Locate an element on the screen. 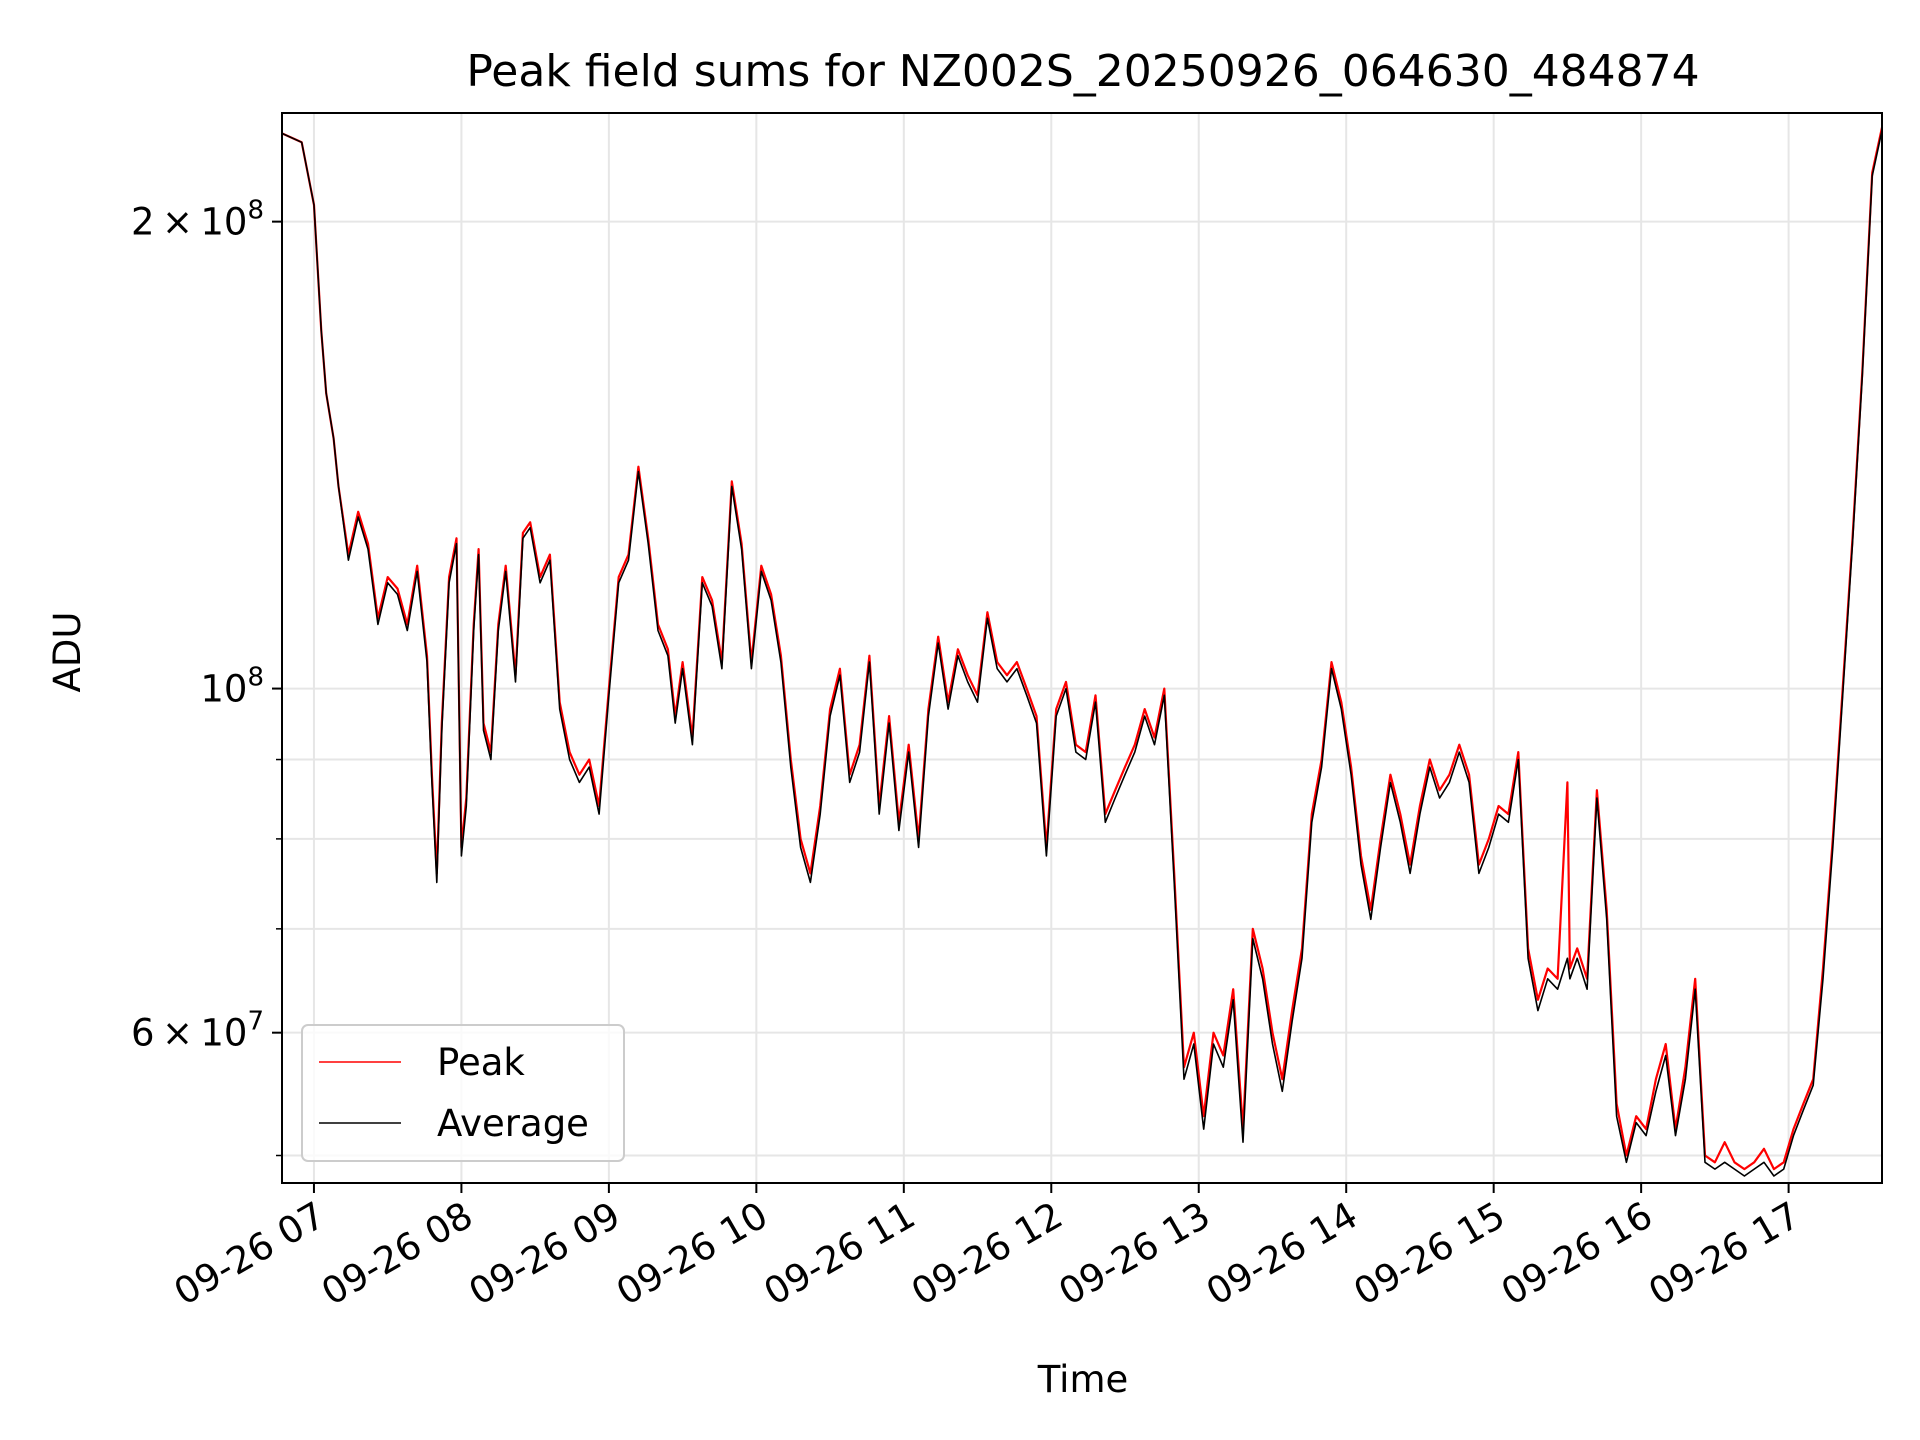 The width and height of the screenshot is (1920, 1440). y-tick-label: 108 is located at coordinates (232, 687).